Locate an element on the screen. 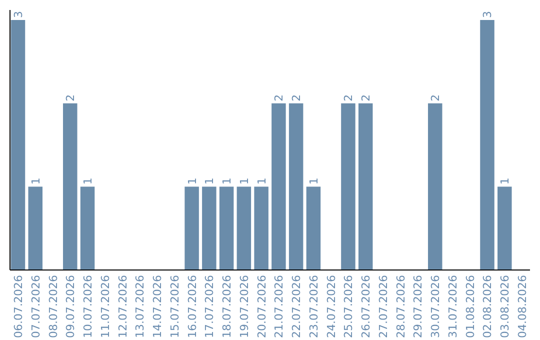 This screenshot has width=540, height=340. x-tick-label: 30.07.2026 is located at coordinates (435, 306).